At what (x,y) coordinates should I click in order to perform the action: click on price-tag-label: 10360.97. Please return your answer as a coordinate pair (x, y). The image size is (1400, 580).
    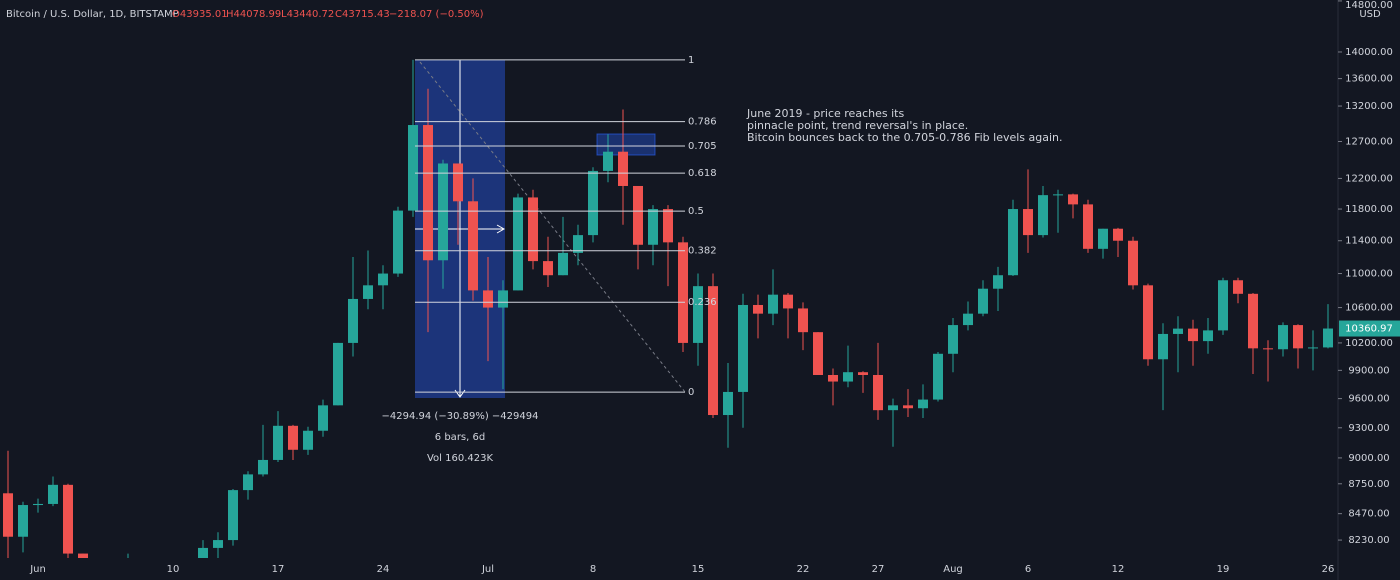
    Looking at the image, I should click on (1369, 329).